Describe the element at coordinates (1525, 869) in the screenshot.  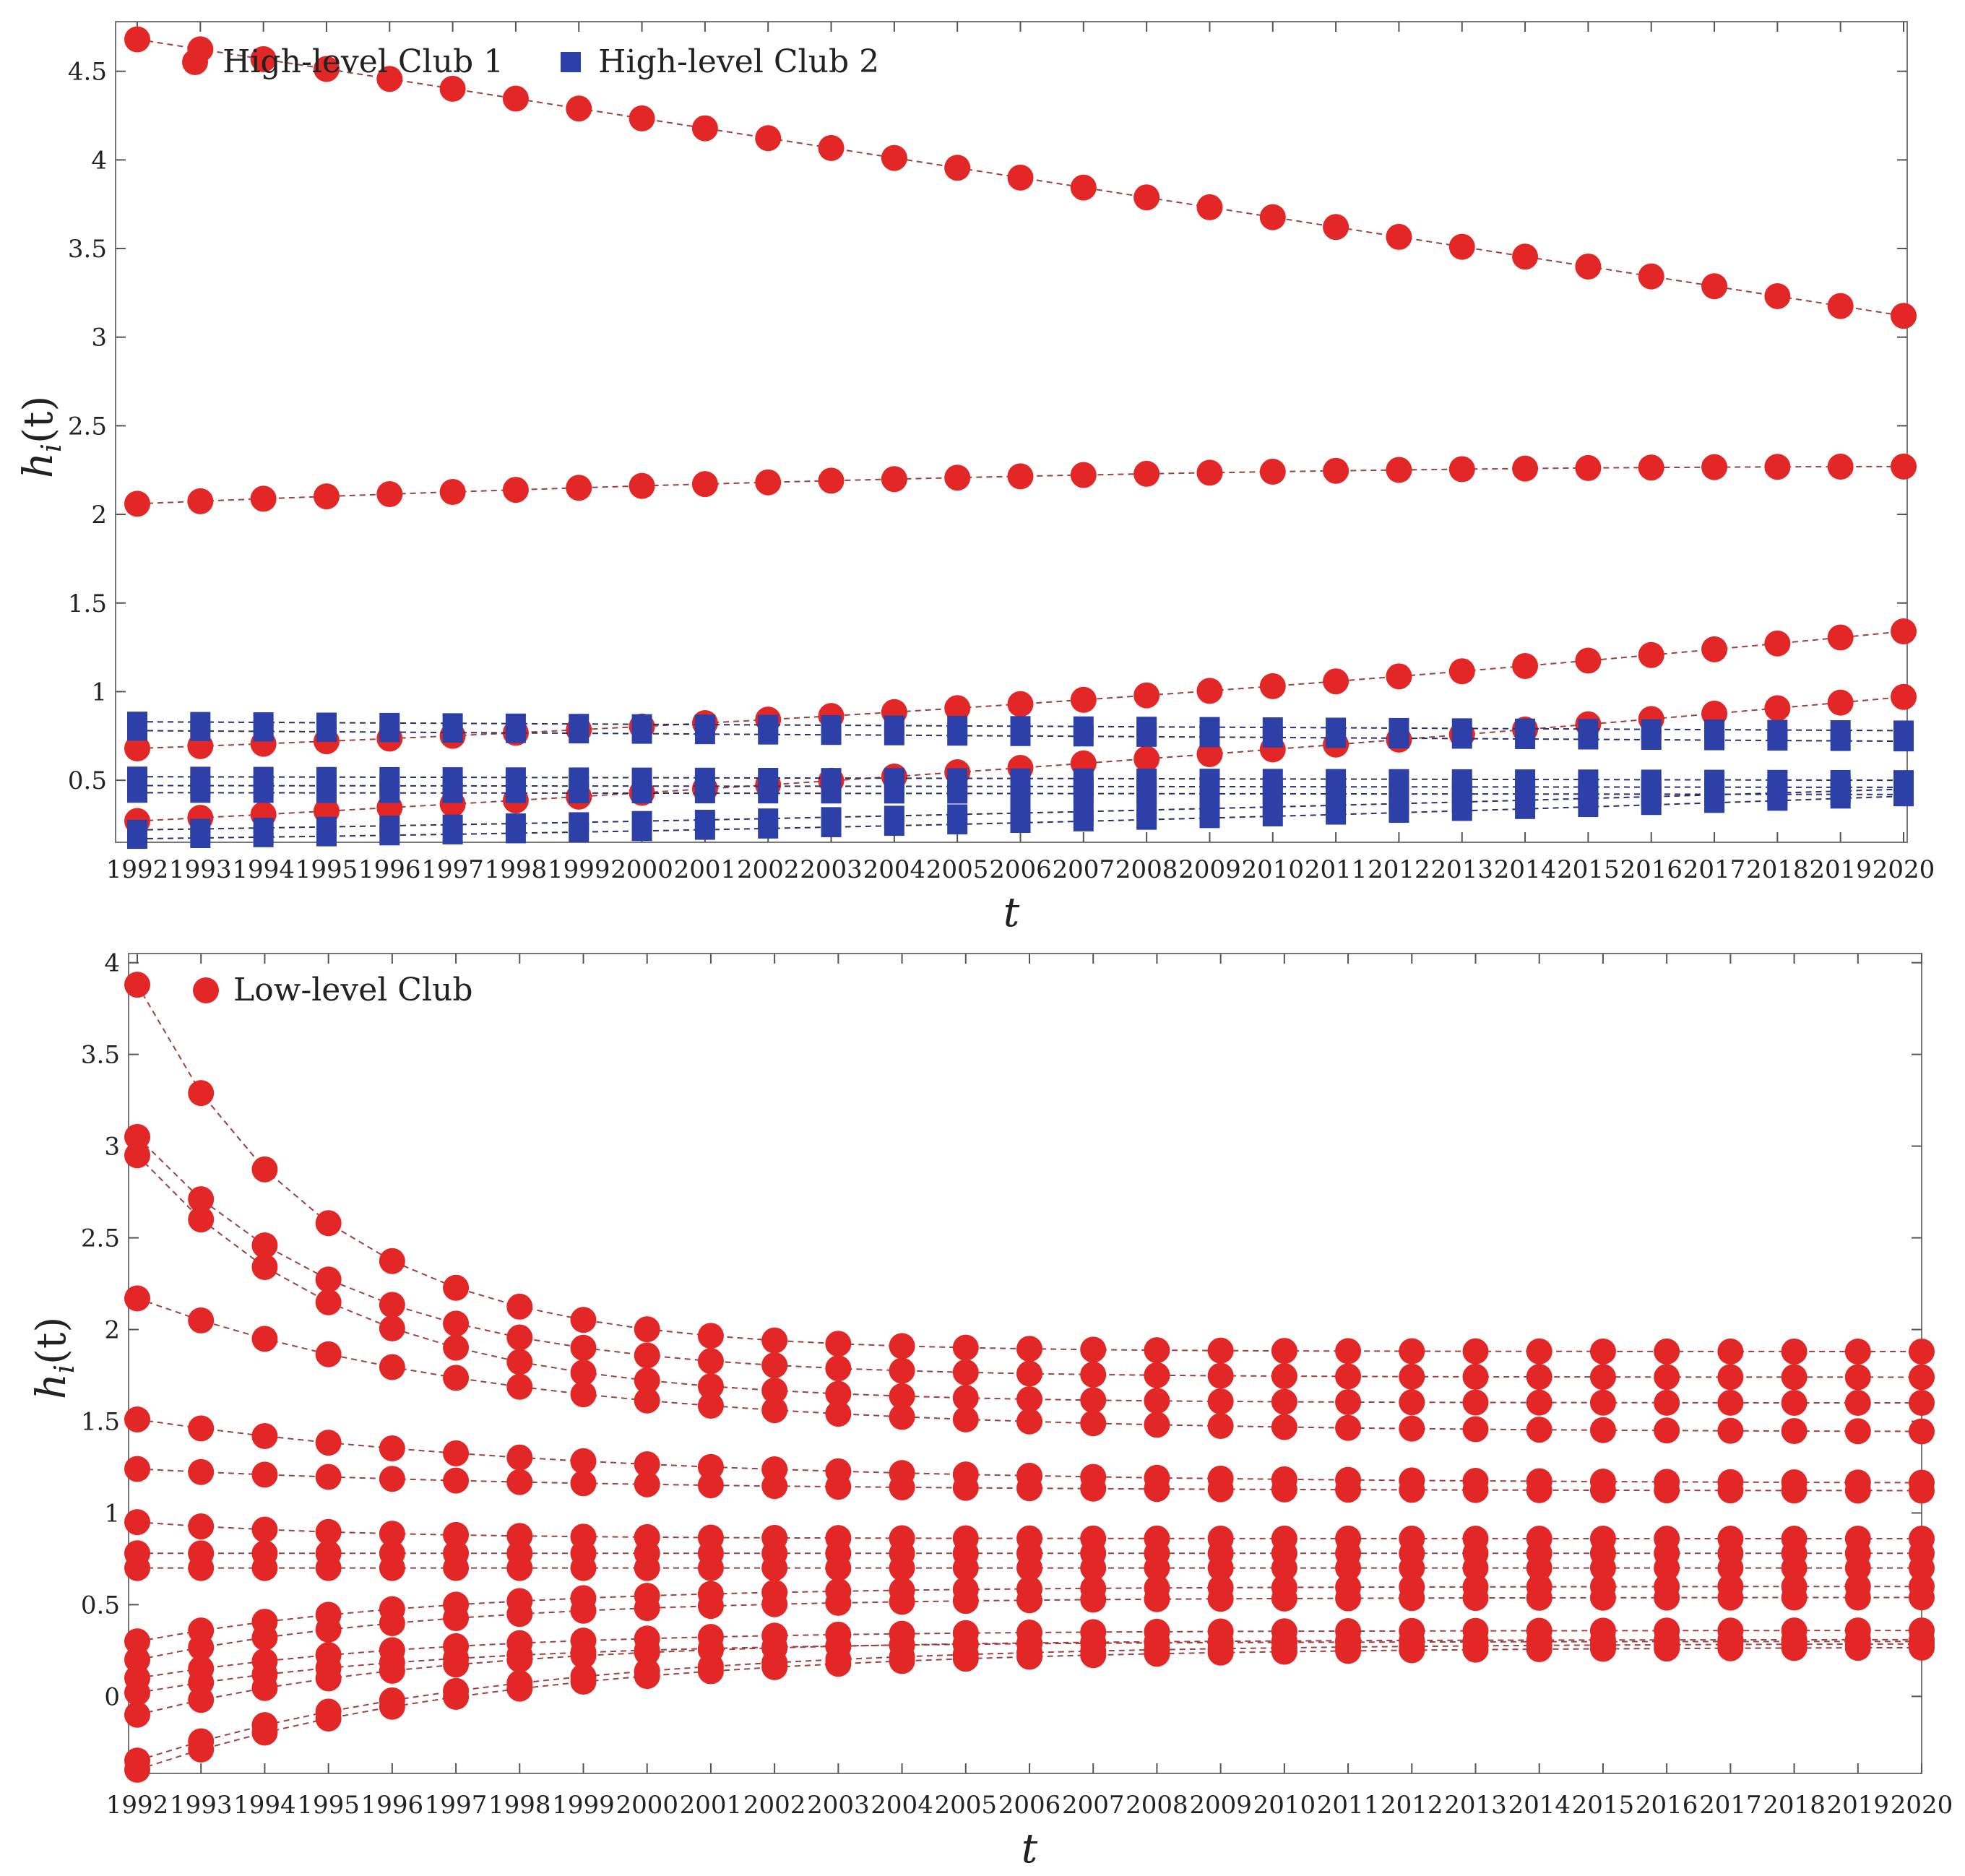
I see `x-tick-label: 2014` at that location.